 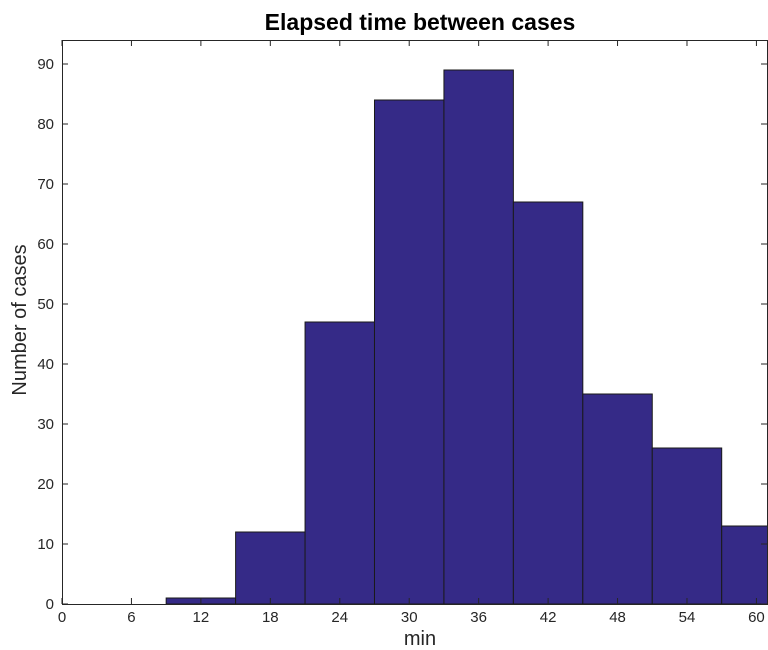 What do you see at coordinates (617, 617) in the screenshot?
I see `x-tick-label: 48` at bounding box center [617, 617].